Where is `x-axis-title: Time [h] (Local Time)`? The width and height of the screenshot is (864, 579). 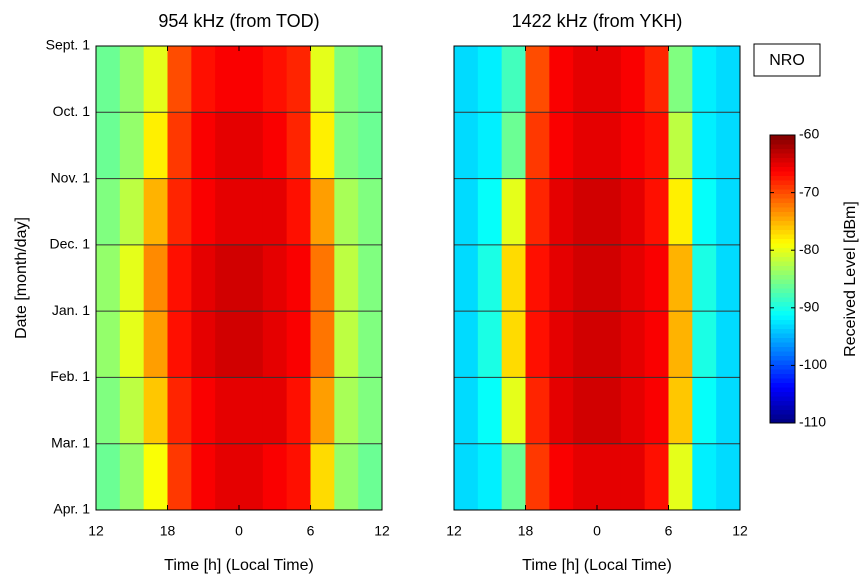 x-axis-title: Time [h] (Local Time) is located at coordinates (597, 565).